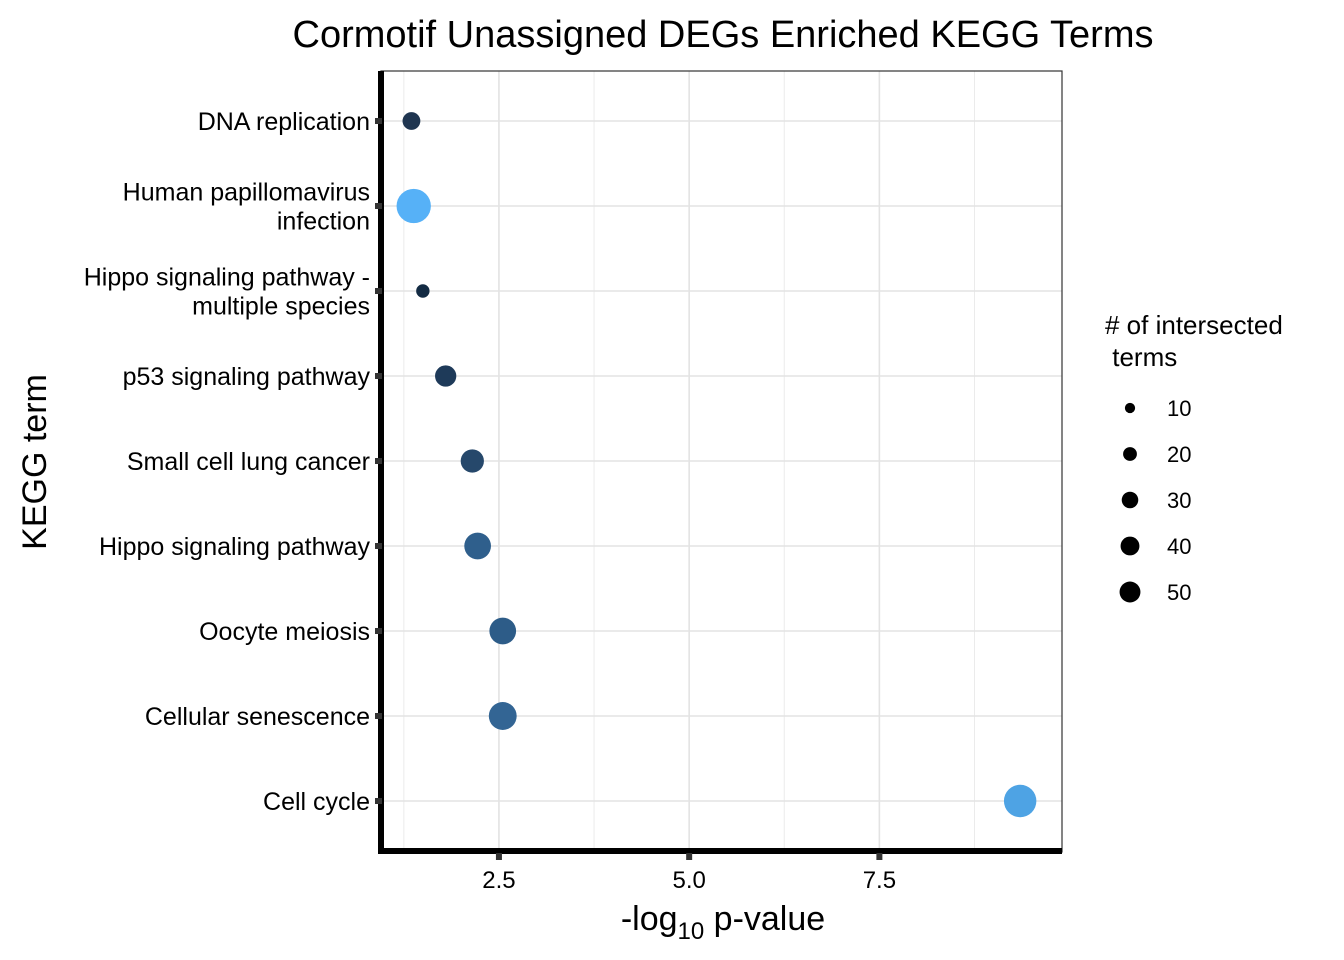 The height and width of the screenshot is (960, 1344). I want to click on legend-key-label: 10, so click(1179, 408).